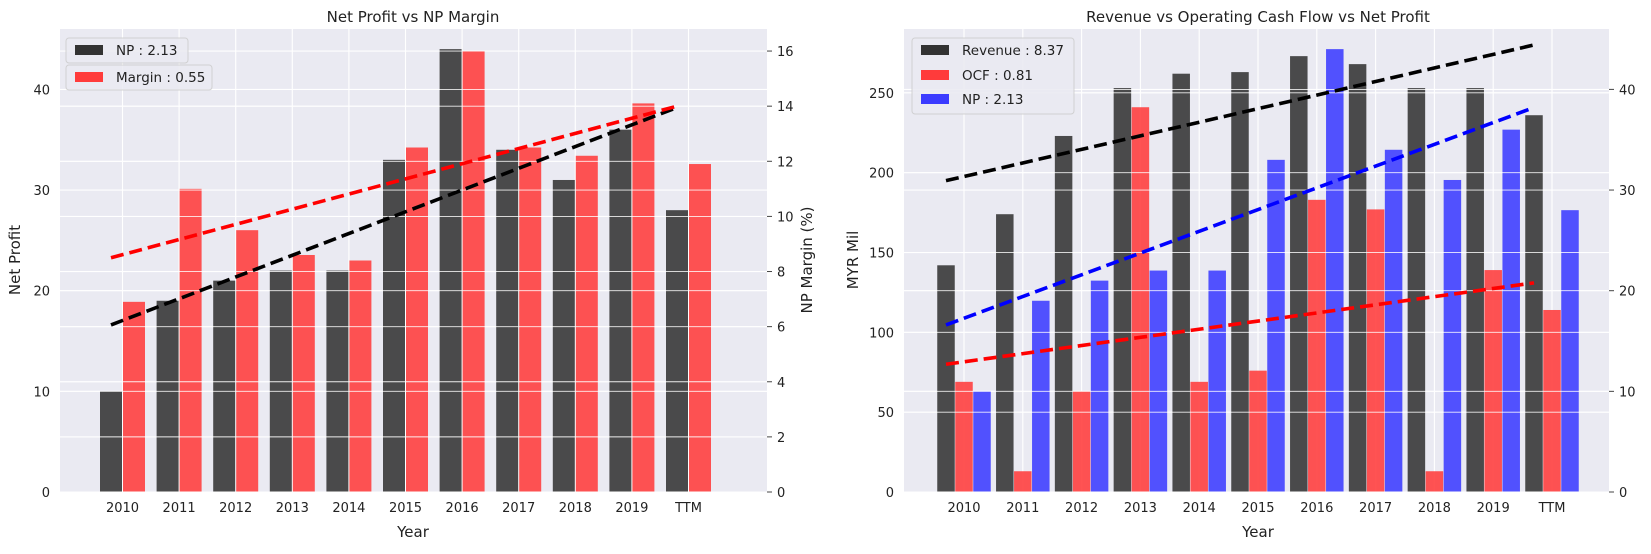  Describe the element at coordinates (785, 217) in the screenshot. I see `y2-tick-label: 10` at that location.